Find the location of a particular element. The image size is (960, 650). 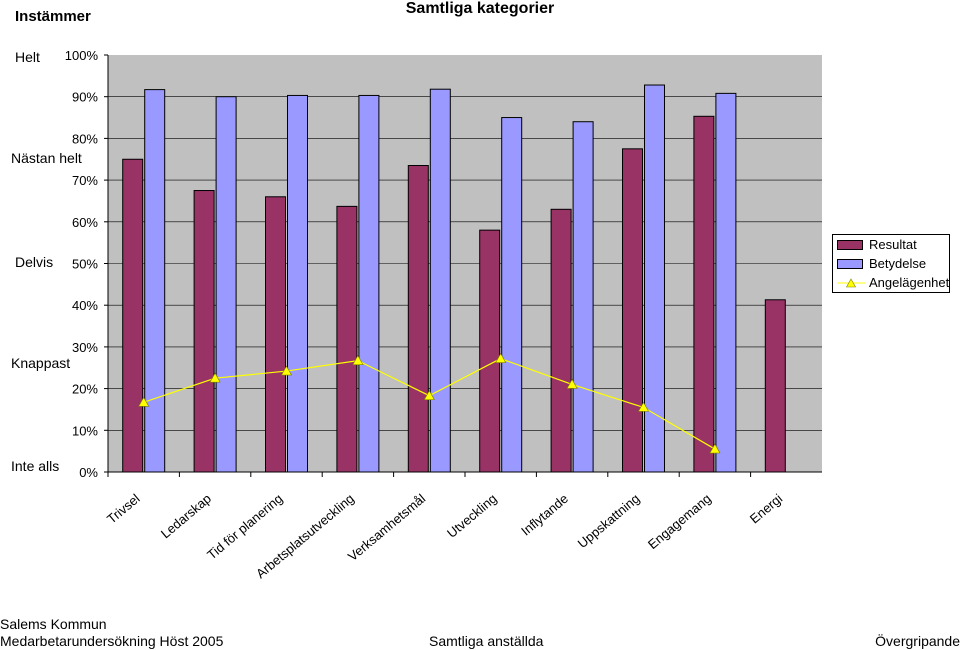

legend-swatch-angelagenhet is located at coordinates (851, 283).